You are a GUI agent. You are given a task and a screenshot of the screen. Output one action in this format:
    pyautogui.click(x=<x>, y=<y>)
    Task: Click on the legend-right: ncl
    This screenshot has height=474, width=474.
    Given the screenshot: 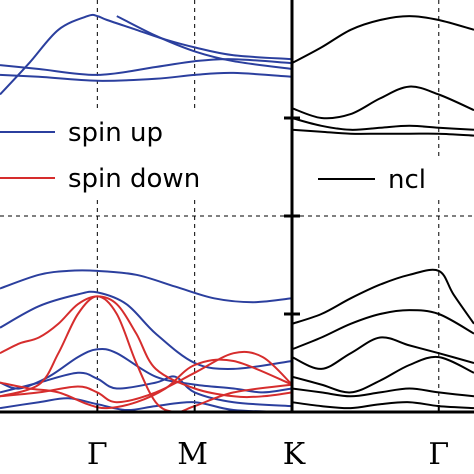 What is the action you would take?
    pyautogui.click(x=390, y=179)
    